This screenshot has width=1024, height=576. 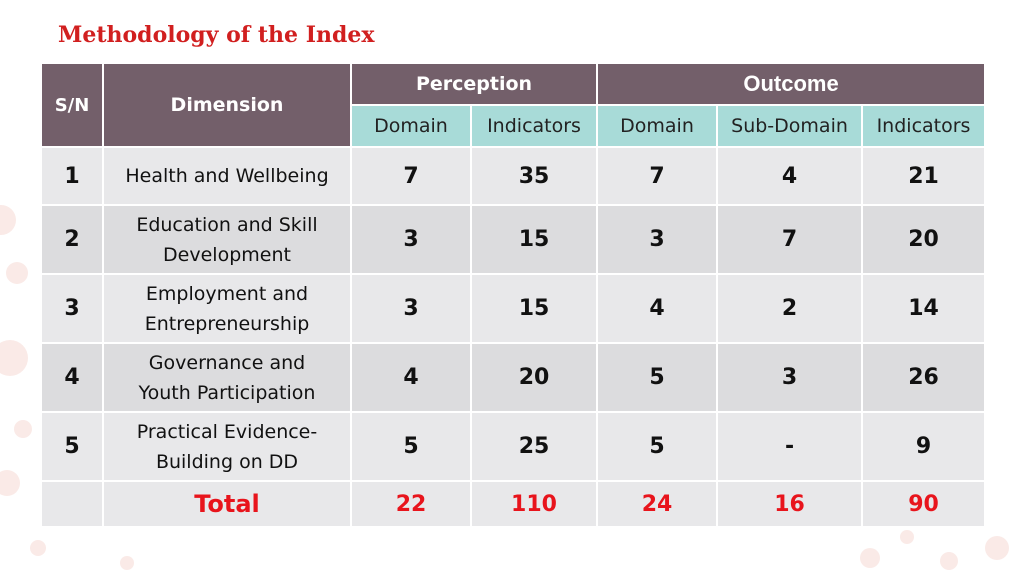 What do you see at coordinates (790, 176) in the screenshot?
I see `cell-outcome-subdomain: 4` at bounding box center [790, 176].